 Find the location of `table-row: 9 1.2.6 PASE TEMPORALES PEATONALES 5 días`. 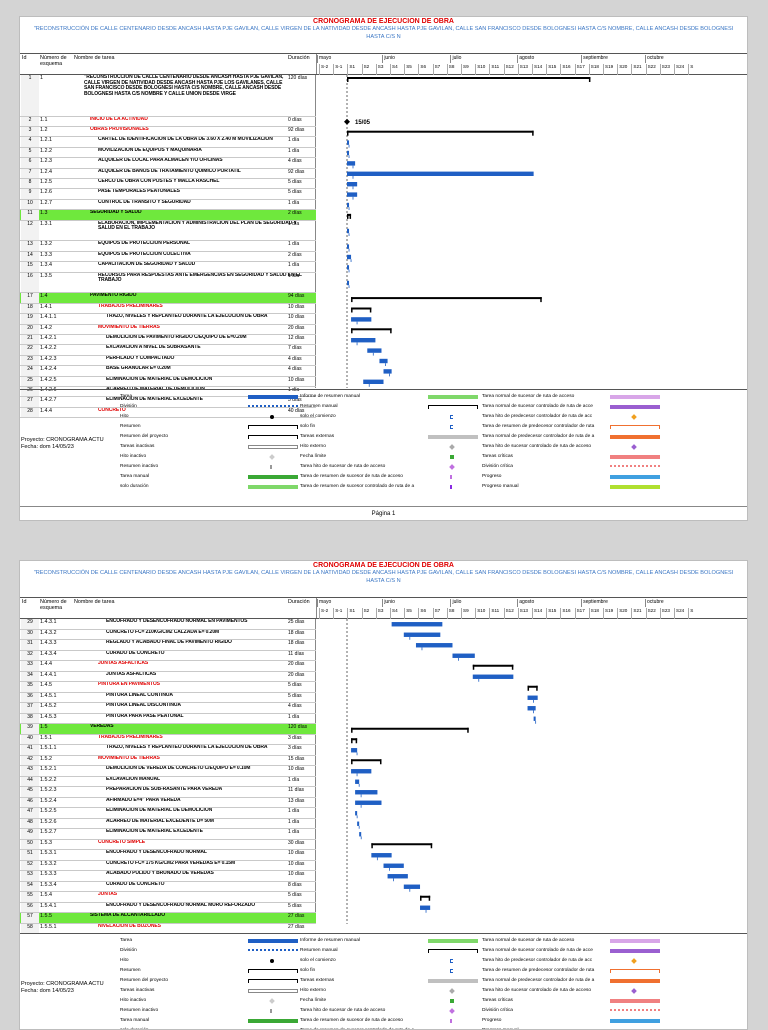

table-row: 9 1.2.6 PASE TEMPORALES PEATONALES 5 días is located at coordinates (168, 194).